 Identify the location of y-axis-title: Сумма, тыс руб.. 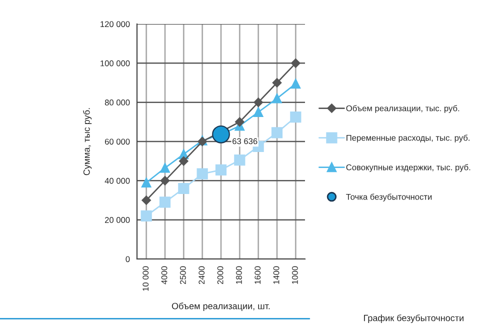
(87, 142).